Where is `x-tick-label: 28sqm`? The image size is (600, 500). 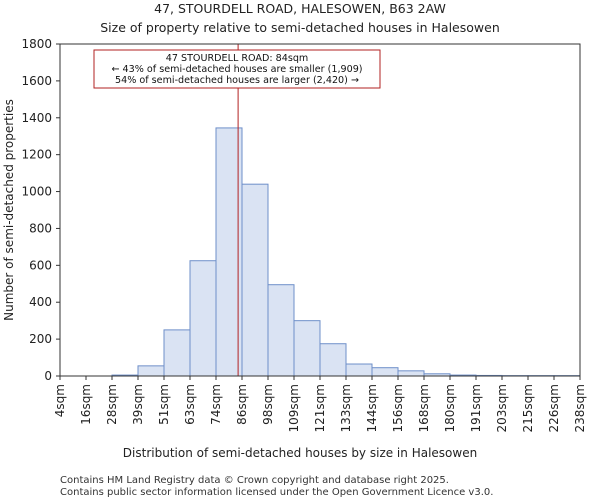 x-tick-label: 28sqm is located at coordinates (112, 404).